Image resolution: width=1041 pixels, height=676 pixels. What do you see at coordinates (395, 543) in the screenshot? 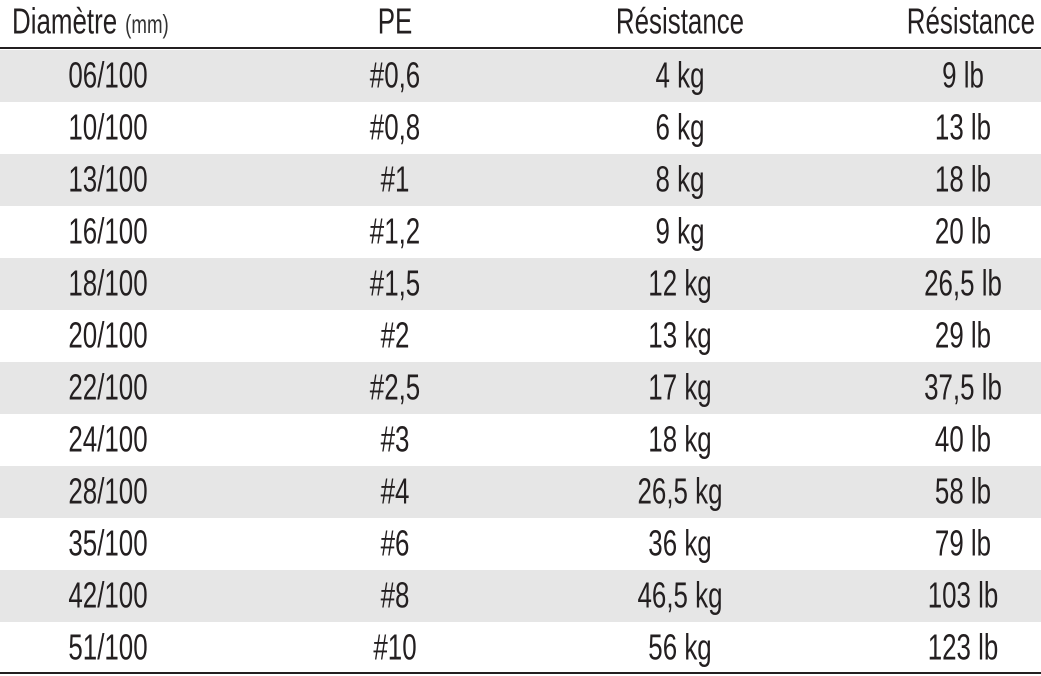
I see `cell: #6` at bounding box center [395, 543].